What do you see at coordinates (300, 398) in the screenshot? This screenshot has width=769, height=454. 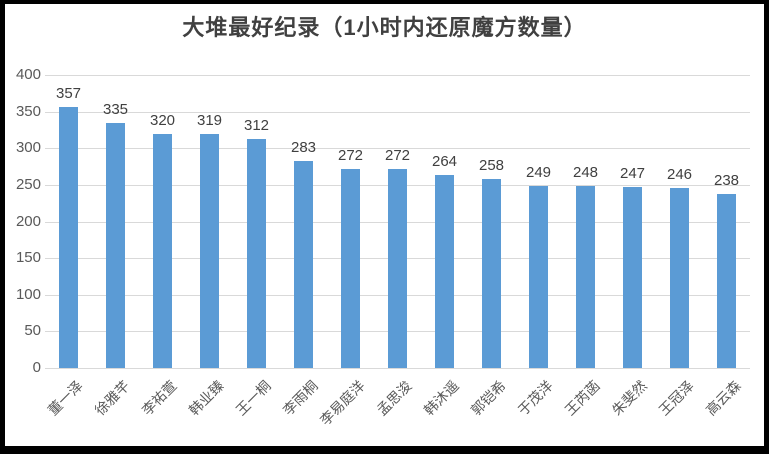 I see `x-category-label: 李雨桐` at bounding box center [300, 398].